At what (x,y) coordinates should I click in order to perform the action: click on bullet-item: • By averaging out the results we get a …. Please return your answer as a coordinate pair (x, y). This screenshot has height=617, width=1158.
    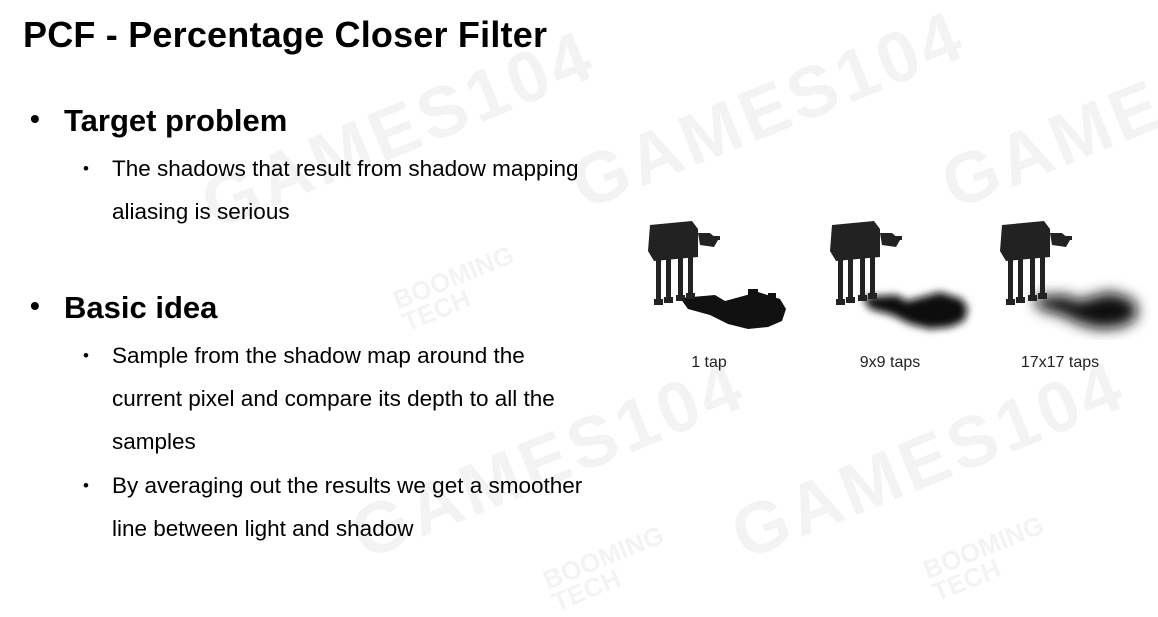
    Looking at the image, I should click on (357, 507).